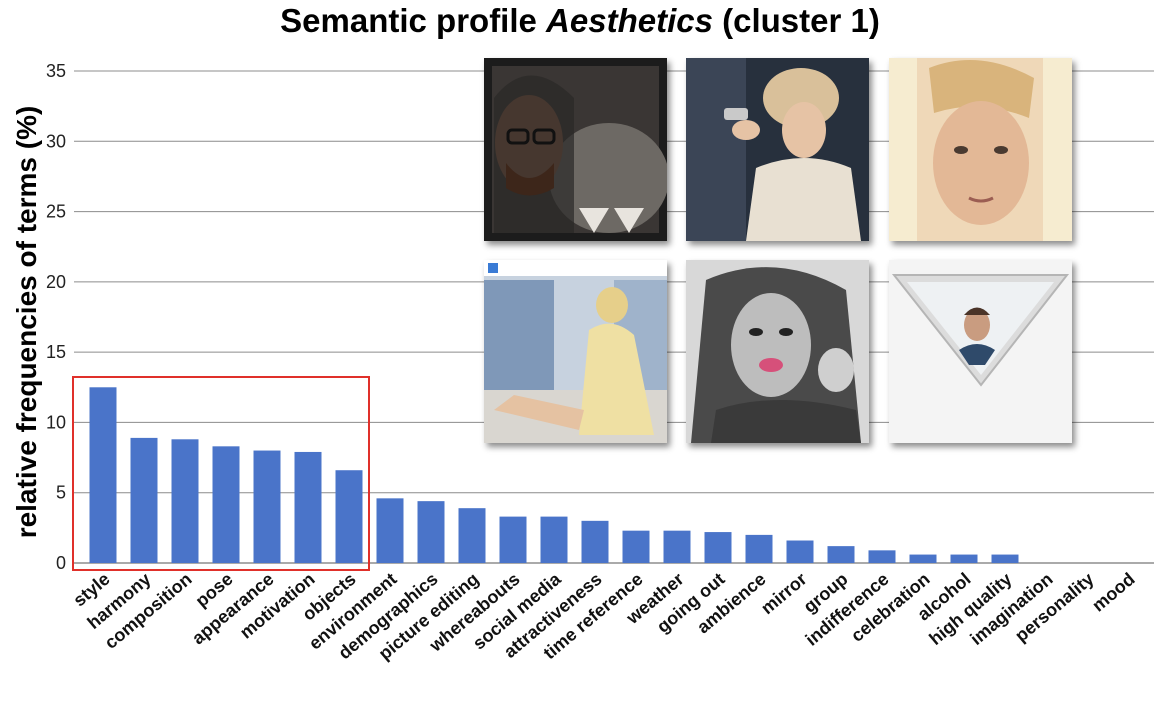 Image resolution: width=1160 pixels, height=709 pixels. What do you see at coordinates (56, 141) in the screenshot?
I see `y-tick-label: 30` at bounding box center [56, 141].